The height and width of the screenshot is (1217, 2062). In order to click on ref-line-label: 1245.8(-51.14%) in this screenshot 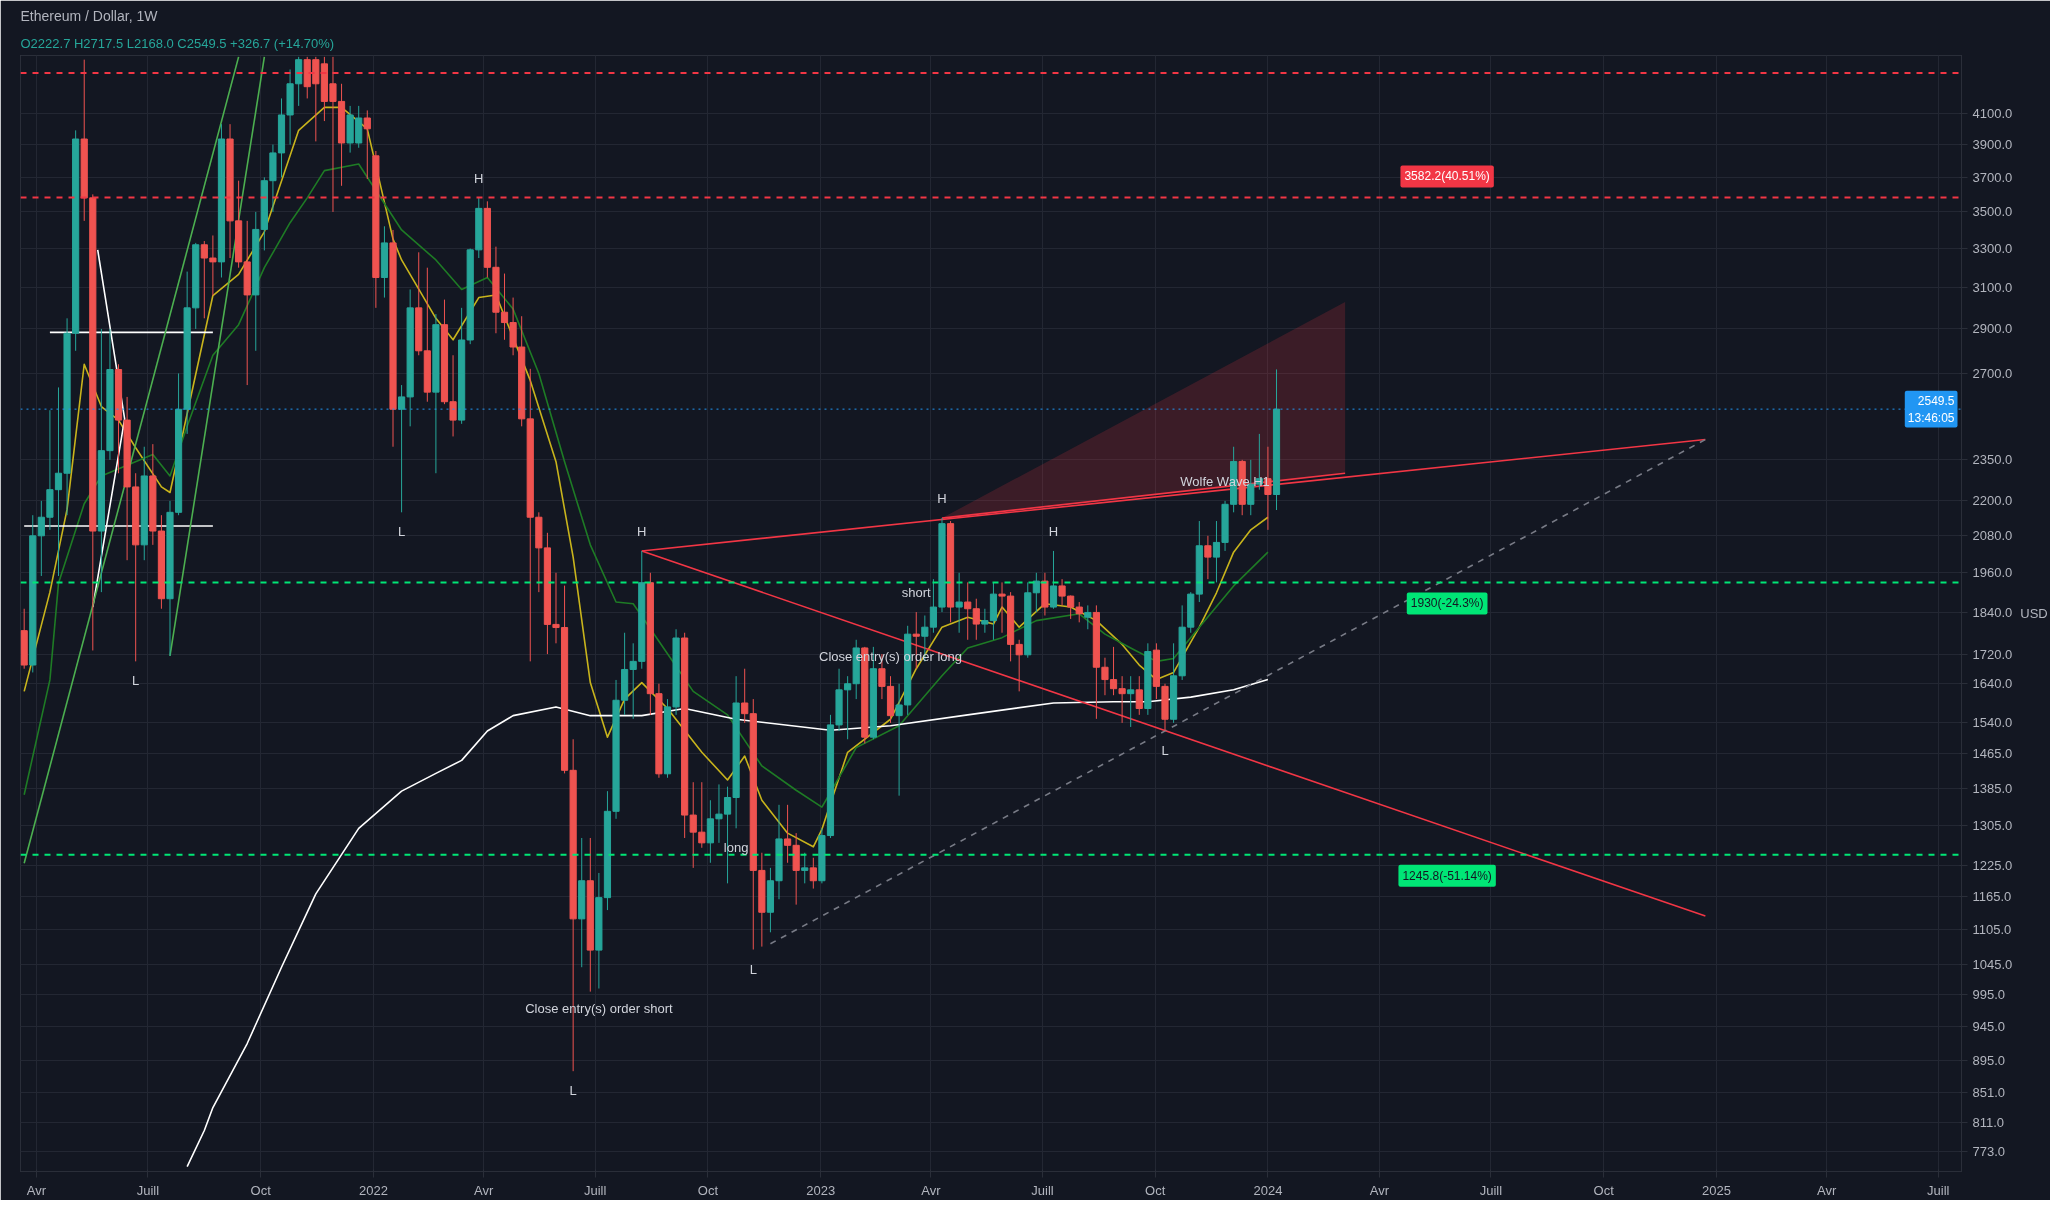, I will do `click(1447, 875)`.